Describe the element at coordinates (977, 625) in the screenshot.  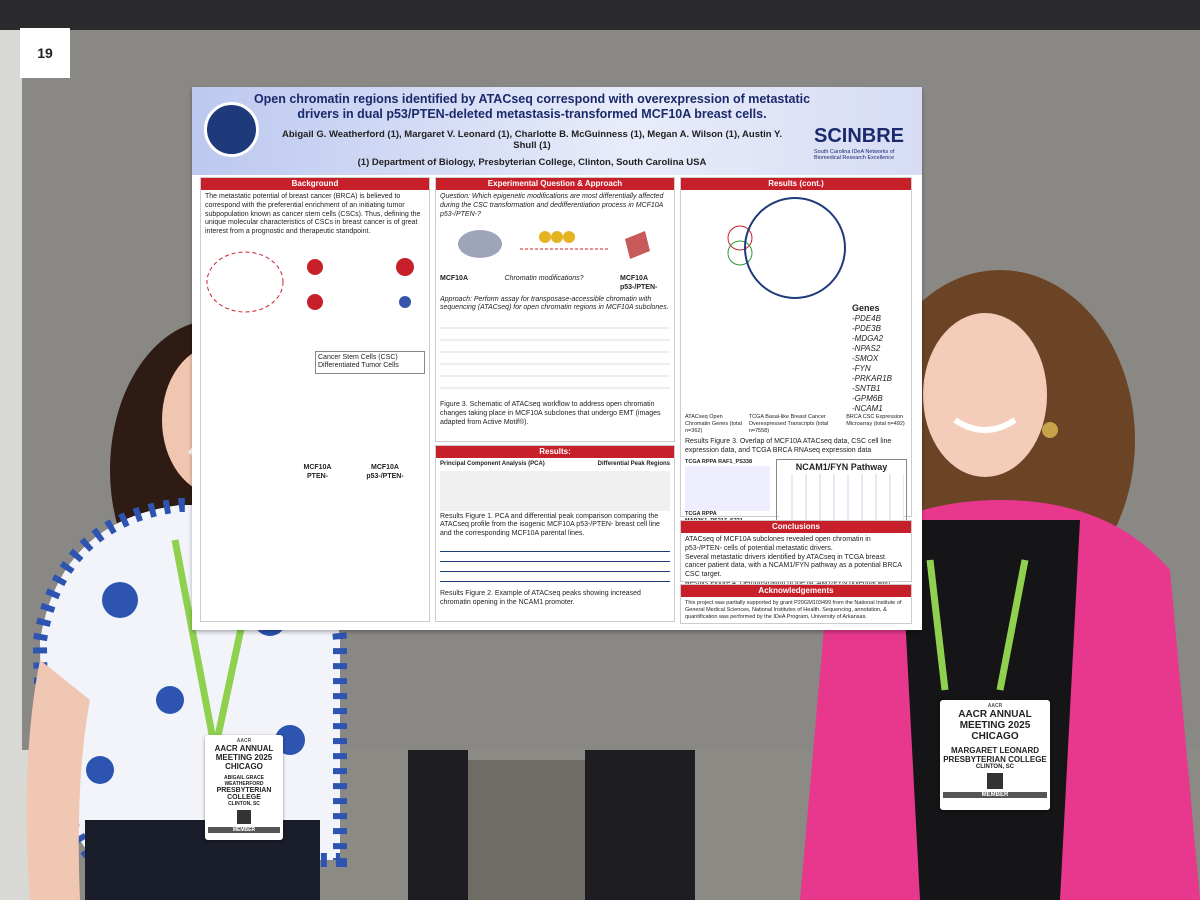
I see `lanyard` at that location.